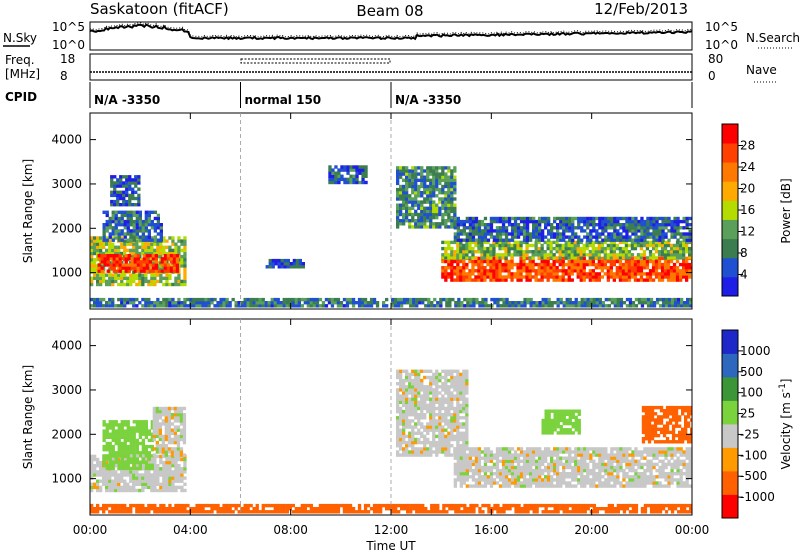 This screenshot has height=554, width=800. I want to click on station-title: Saskatoon (fitACF), so click(159, 9).